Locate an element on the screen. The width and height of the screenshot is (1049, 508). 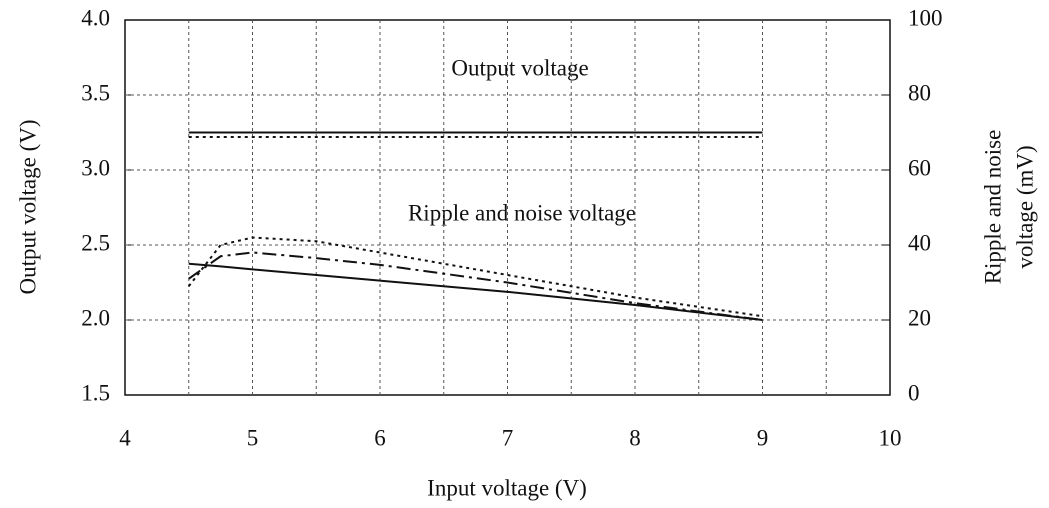
y-tick-label: 2.0 is located at coordinates (95, 317).